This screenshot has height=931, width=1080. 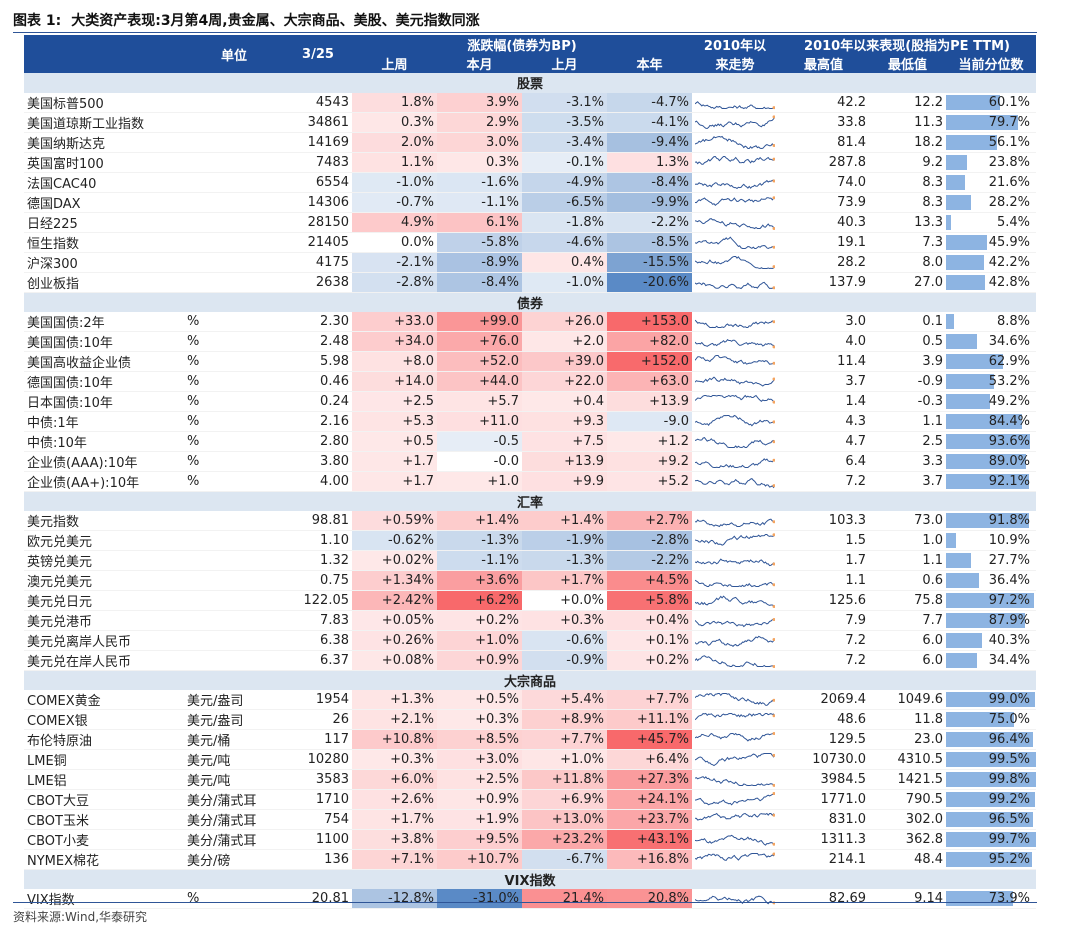 What do you see at coordinates (650, 401) in the screenshot?
I see `change-ytd: +13.9` at bounding box center [650, 401].